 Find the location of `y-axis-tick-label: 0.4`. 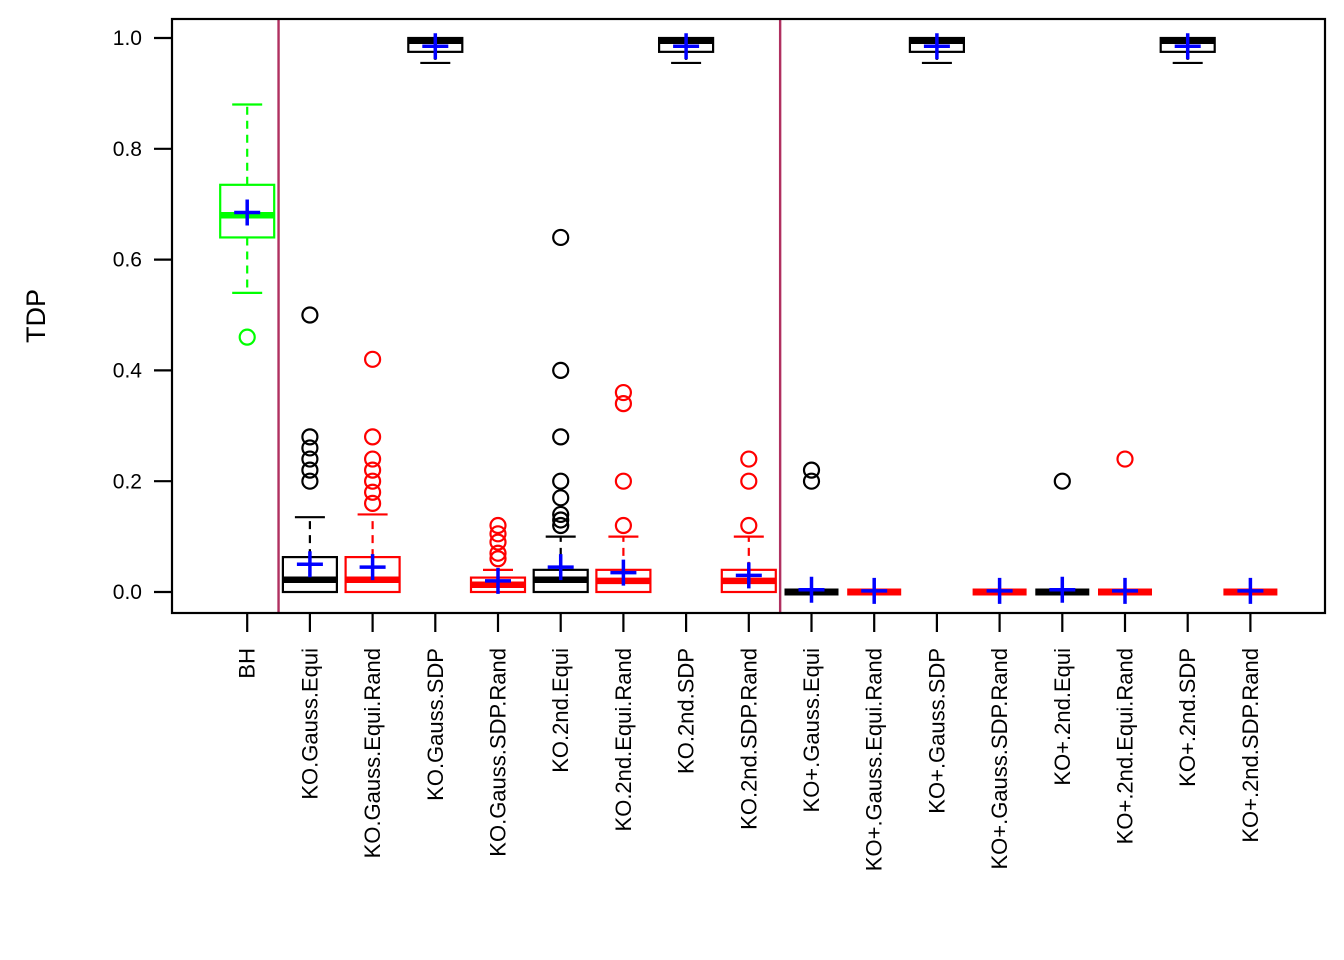

y-axis-tick-label: 0.4 is located at coordinates (128, 371).